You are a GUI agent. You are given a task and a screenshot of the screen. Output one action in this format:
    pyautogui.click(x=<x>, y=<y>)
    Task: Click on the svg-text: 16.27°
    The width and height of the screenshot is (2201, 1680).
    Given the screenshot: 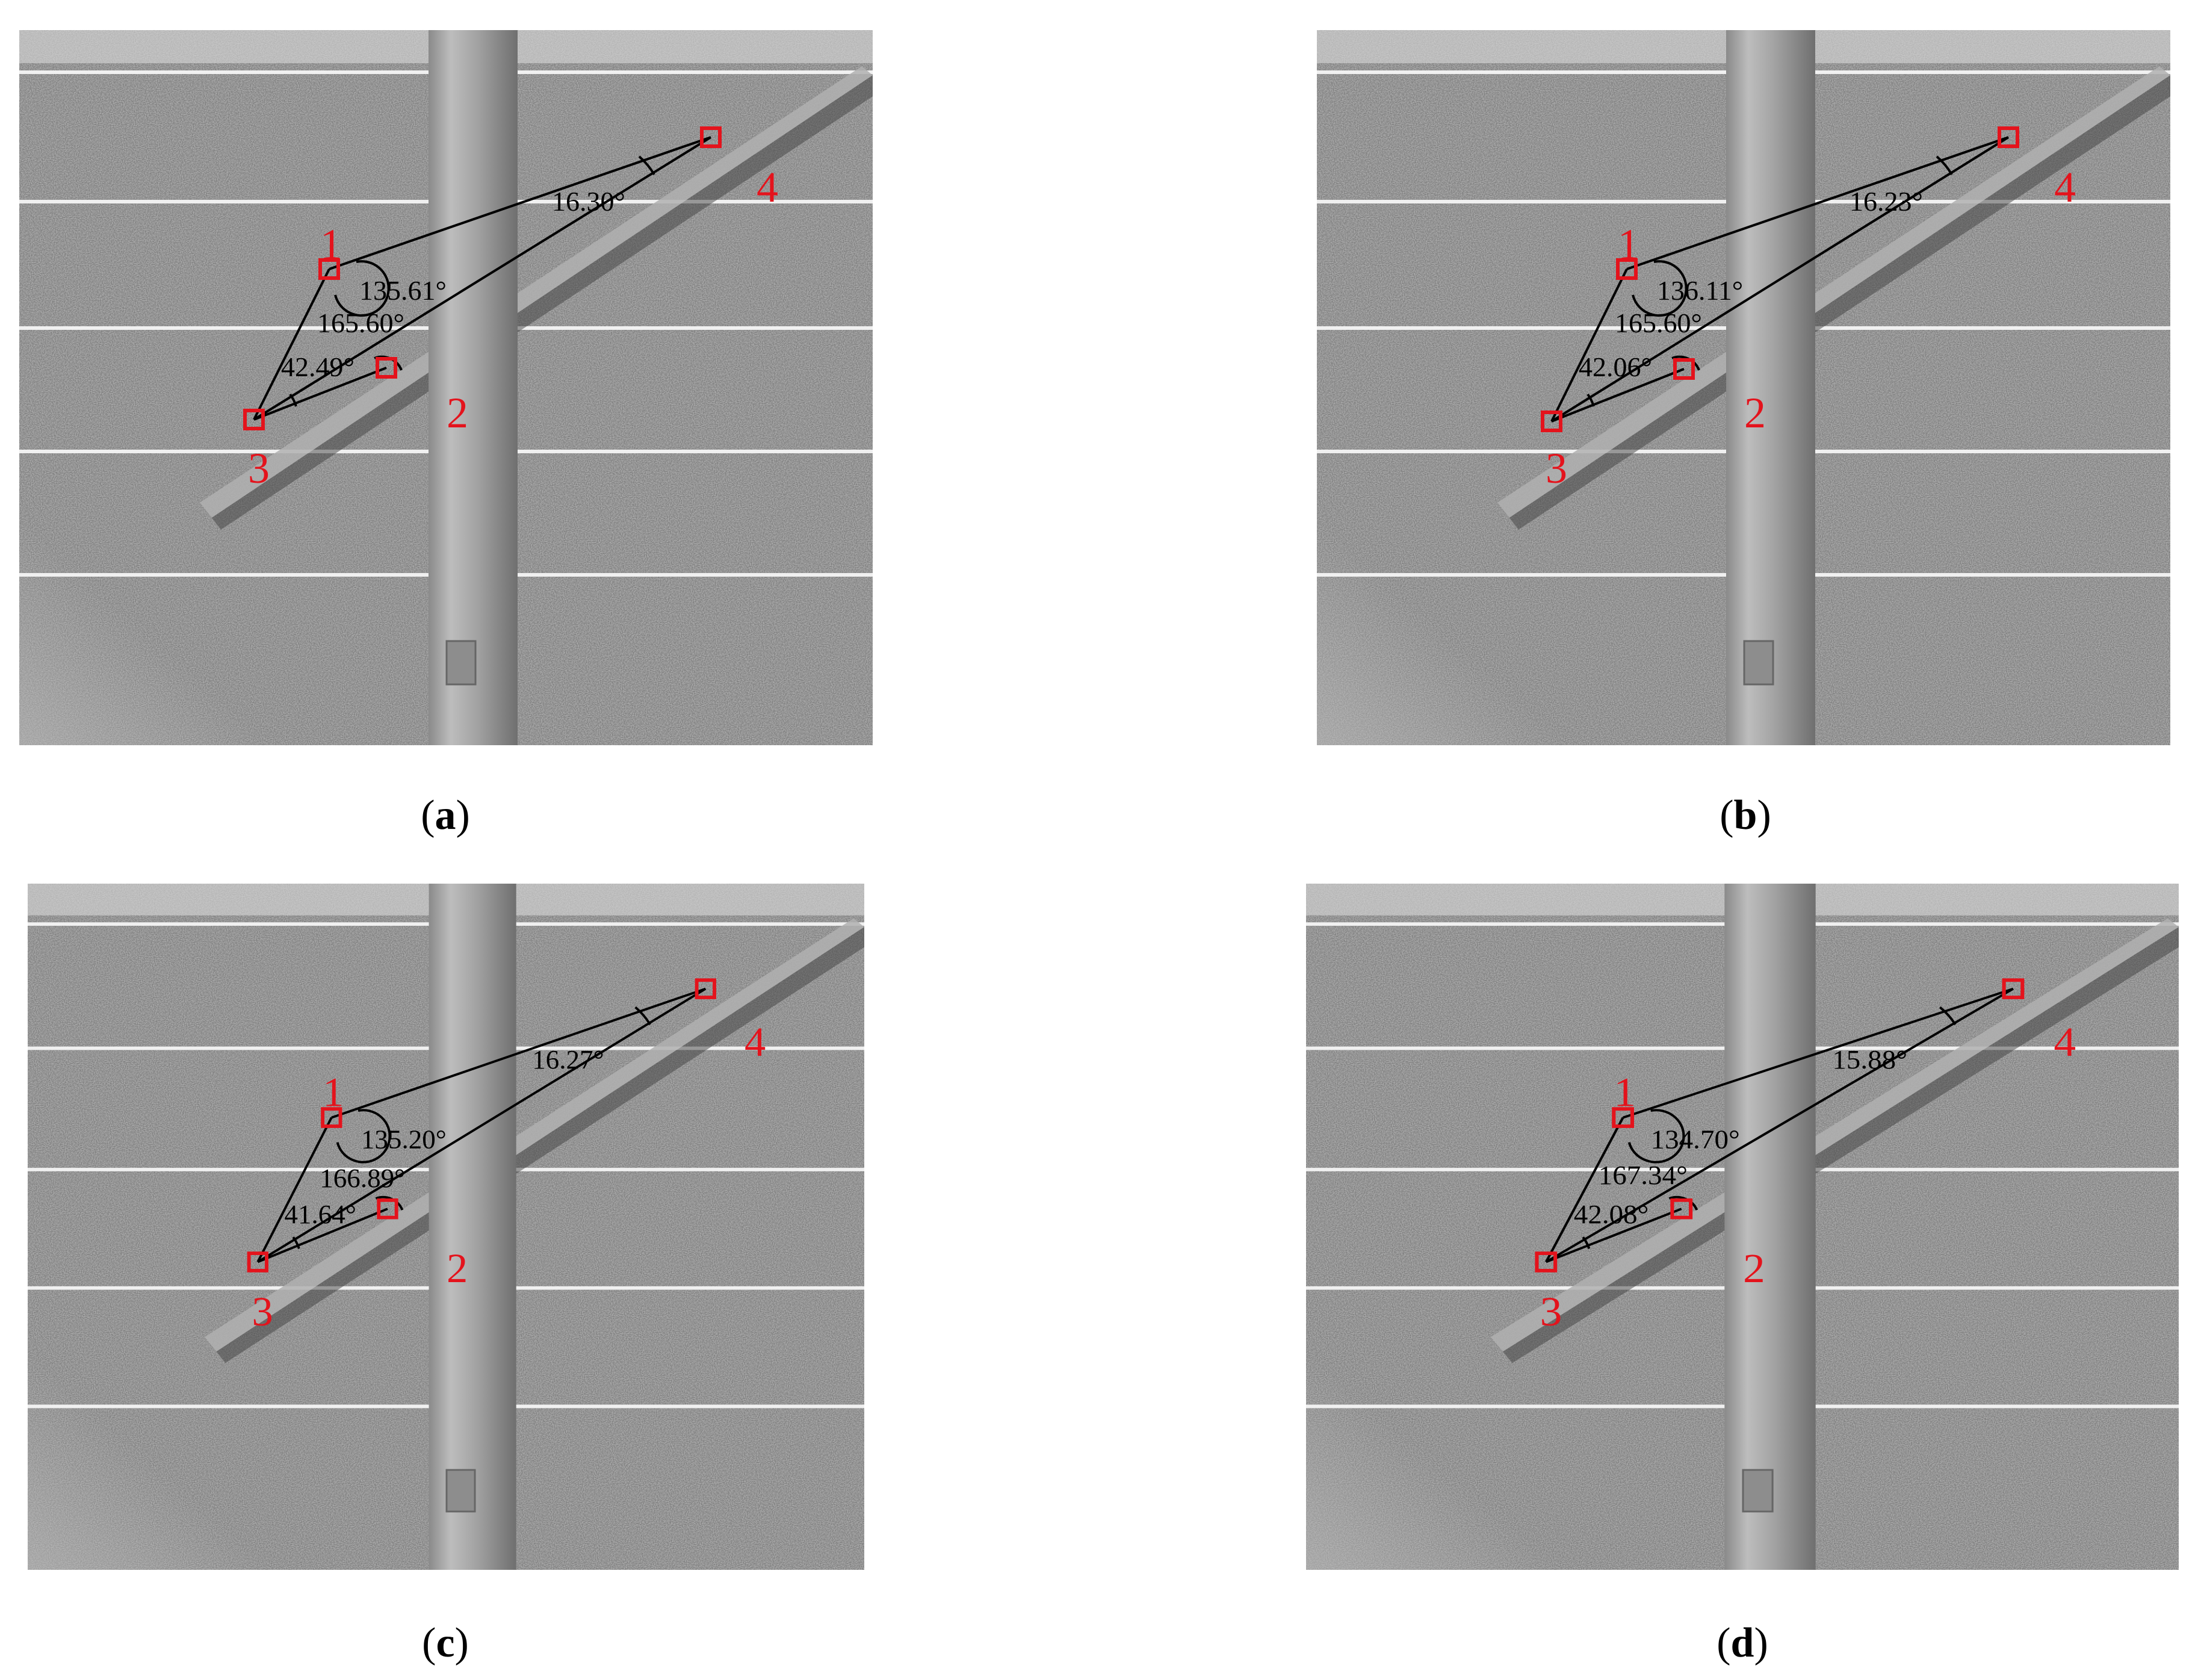 What is the action you would take?
    pyautogui.click(x=568, y=1059)
    